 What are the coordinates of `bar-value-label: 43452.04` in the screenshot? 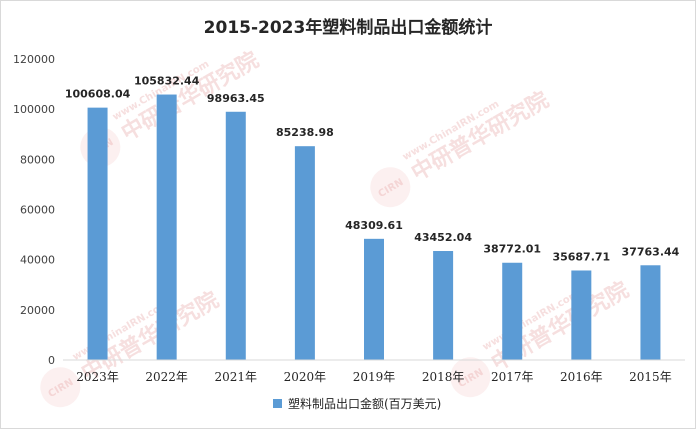 It's located at (443, 237).